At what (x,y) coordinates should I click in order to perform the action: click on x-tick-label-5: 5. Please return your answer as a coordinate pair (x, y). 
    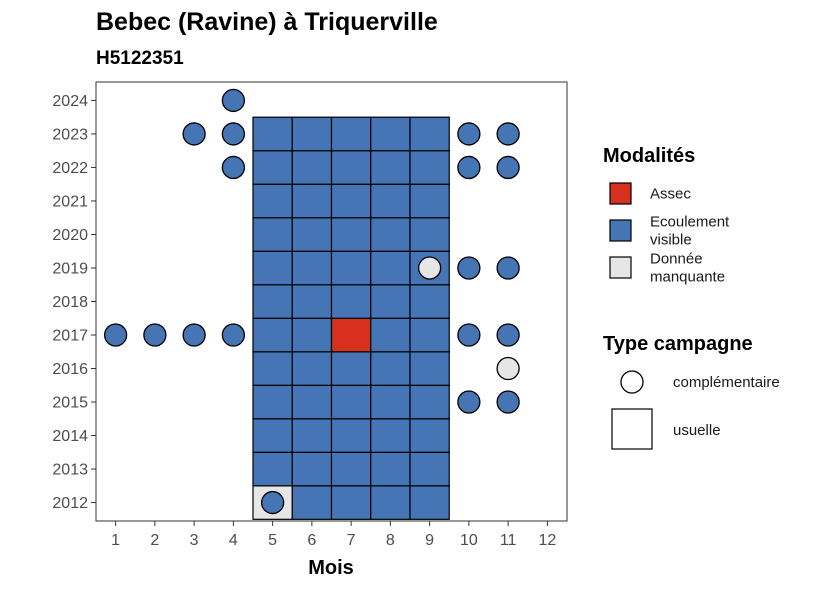
    Looking at the image, I should click on (272, 540).